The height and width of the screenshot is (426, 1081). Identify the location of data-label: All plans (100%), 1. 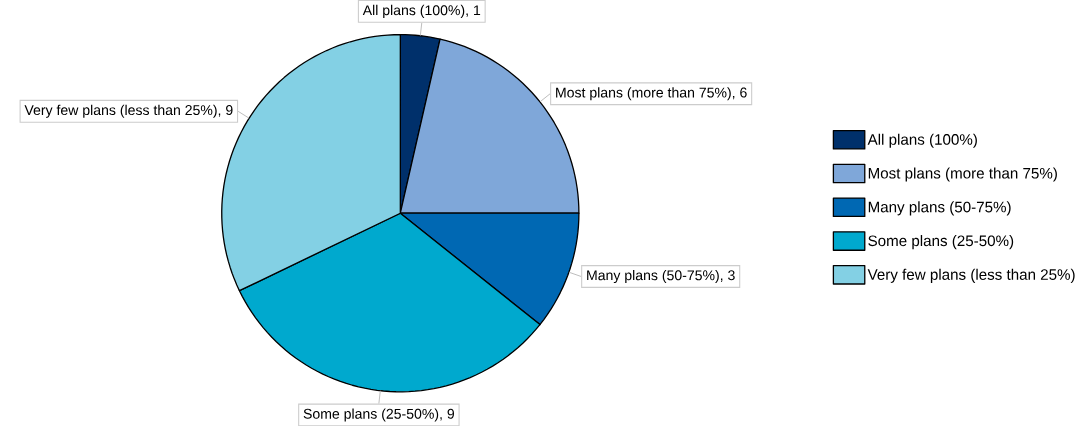
(421, 11).